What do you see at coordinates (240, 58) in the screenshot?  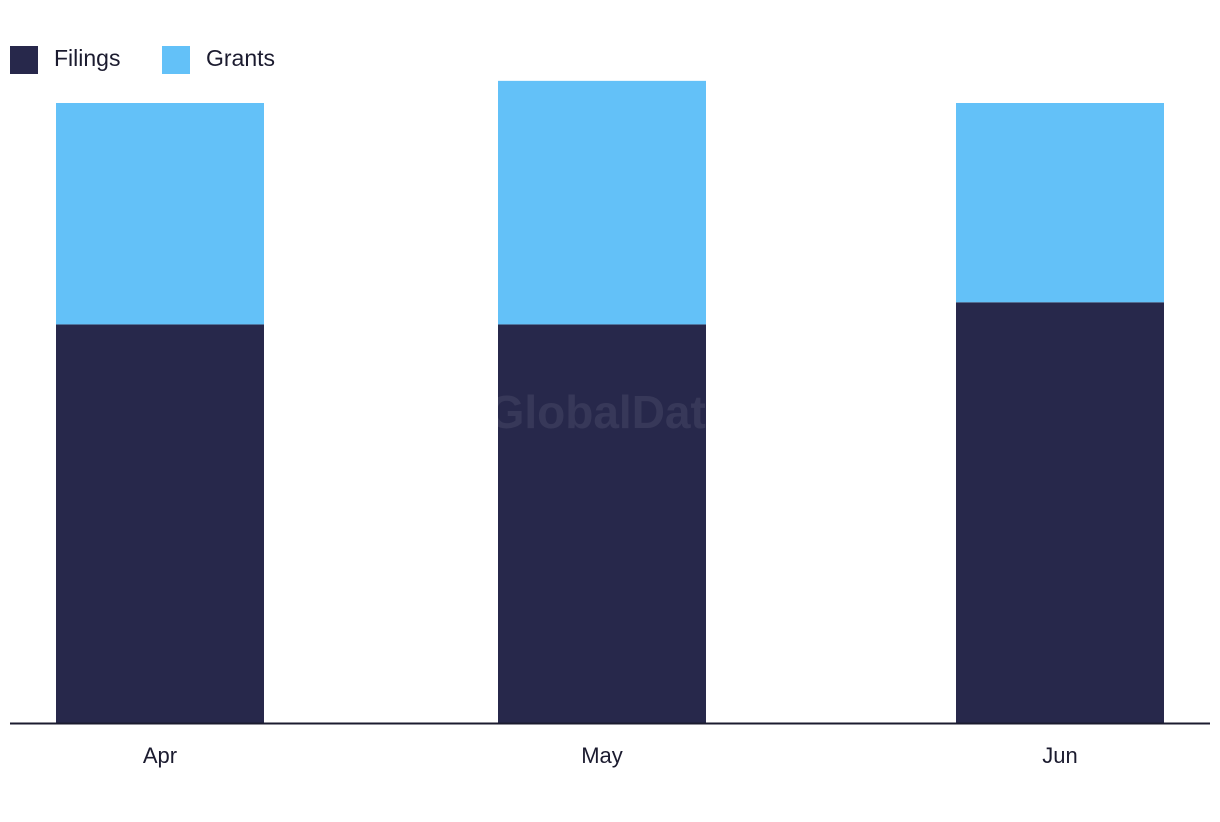 I see `legend-label-grants: Grants` at bounding box center [240, 58].